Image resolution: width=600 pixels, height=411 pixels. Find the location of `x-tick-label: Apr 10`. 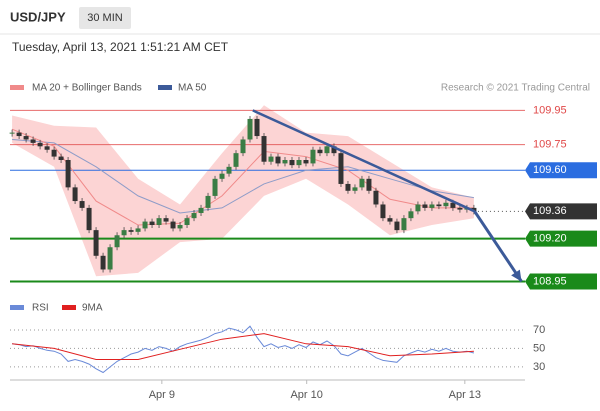

x-tick-label: Apr 10 is located at coordinates (306, 395).